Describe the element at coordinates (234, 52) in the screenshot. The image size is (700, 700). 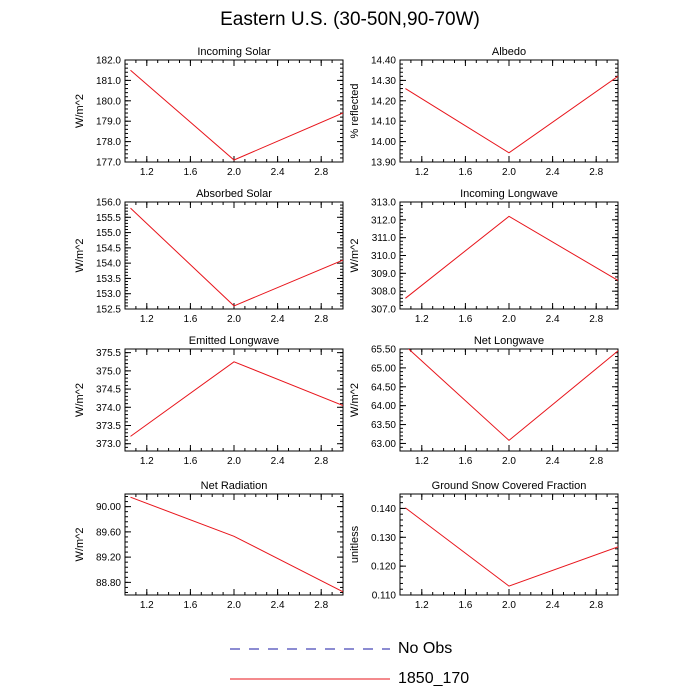
I see `panel-title: Incoming Solar` at that location.